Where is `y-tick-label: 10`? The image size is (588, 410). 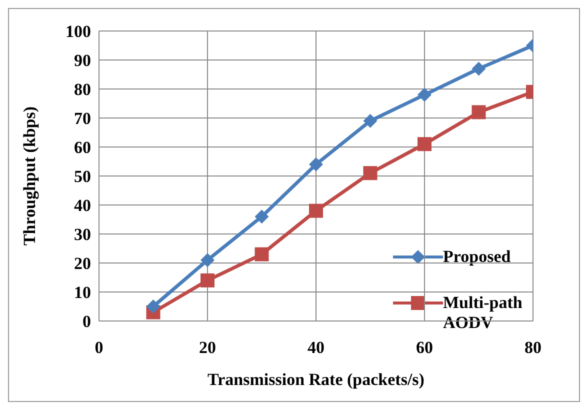 y-tick-label: 10 is located at coordinates (82, 292).